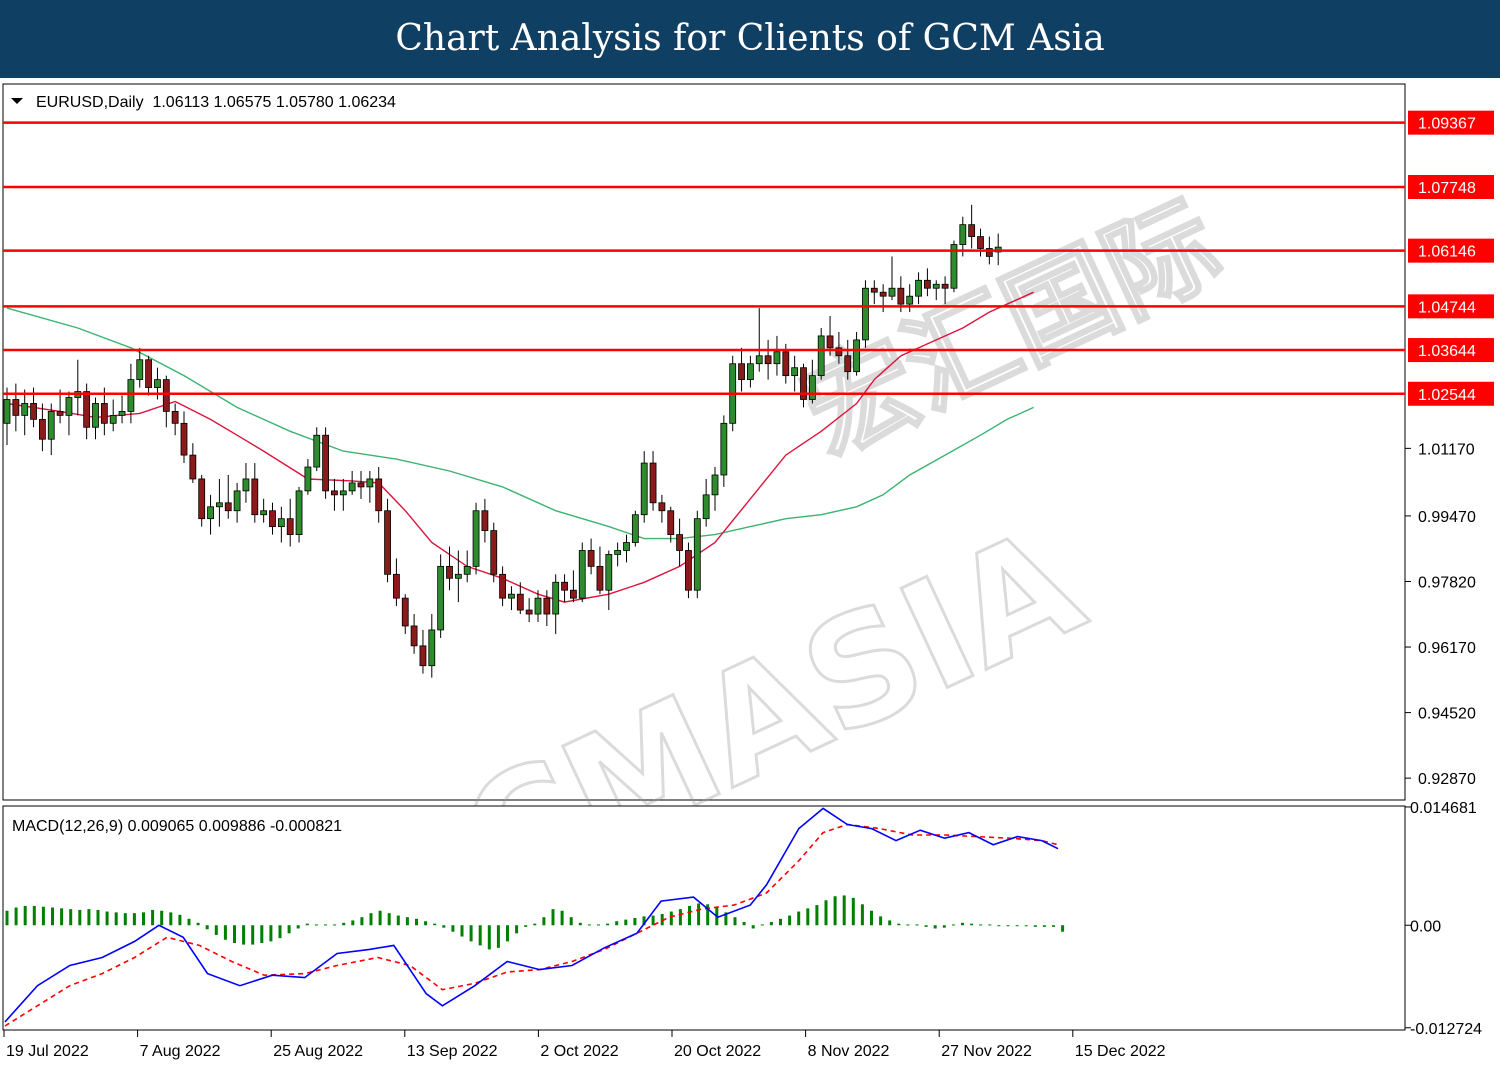 This screenshot has width=1500, height=1071. I want to click on level-tag-label: 1.06146, so click(1447, 252).